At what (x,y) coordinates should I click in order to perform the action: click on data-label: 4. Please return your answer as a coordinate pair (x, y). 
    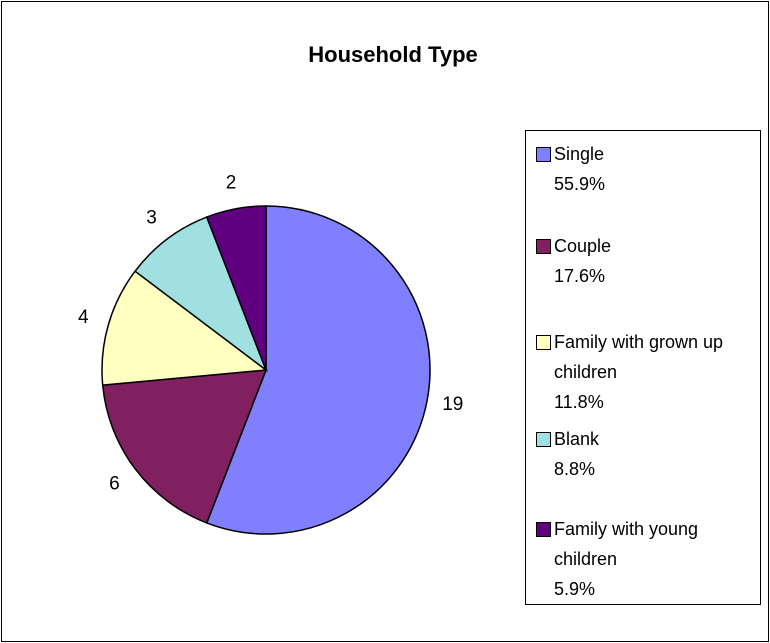
    Looking at the image, I should click on (83, 317).